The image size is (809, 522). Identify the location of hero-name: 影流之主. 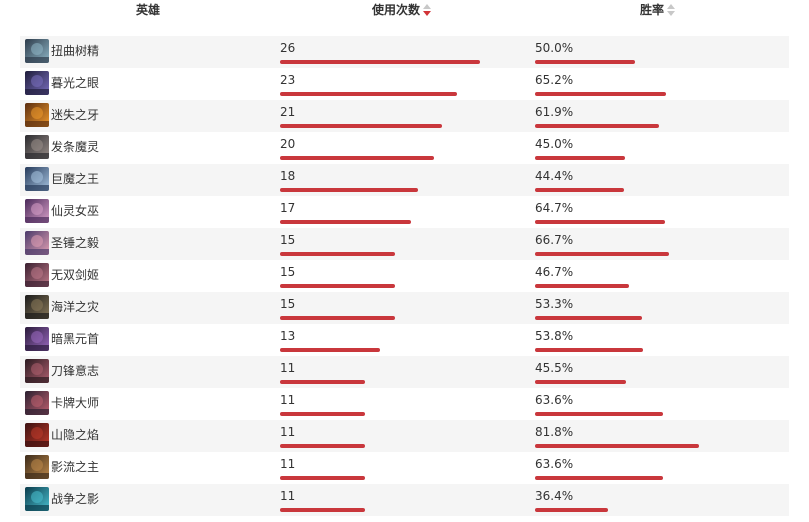
(75, 467).